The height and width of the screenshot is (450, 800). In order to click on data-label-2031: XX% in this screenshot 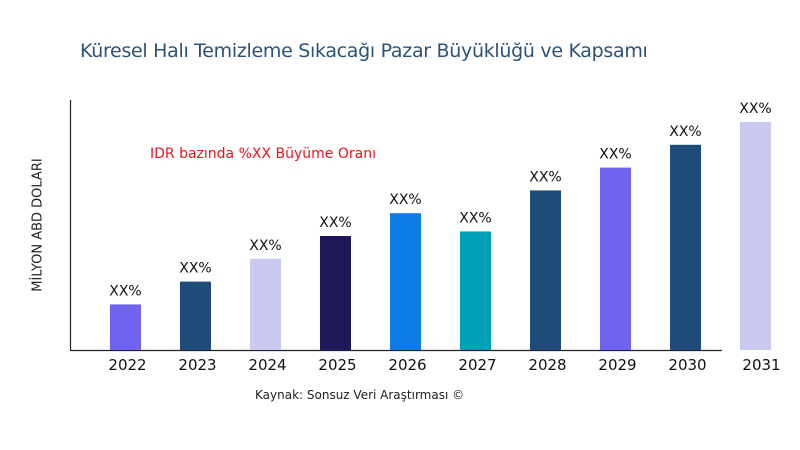, I will do `click(755, 109)`.